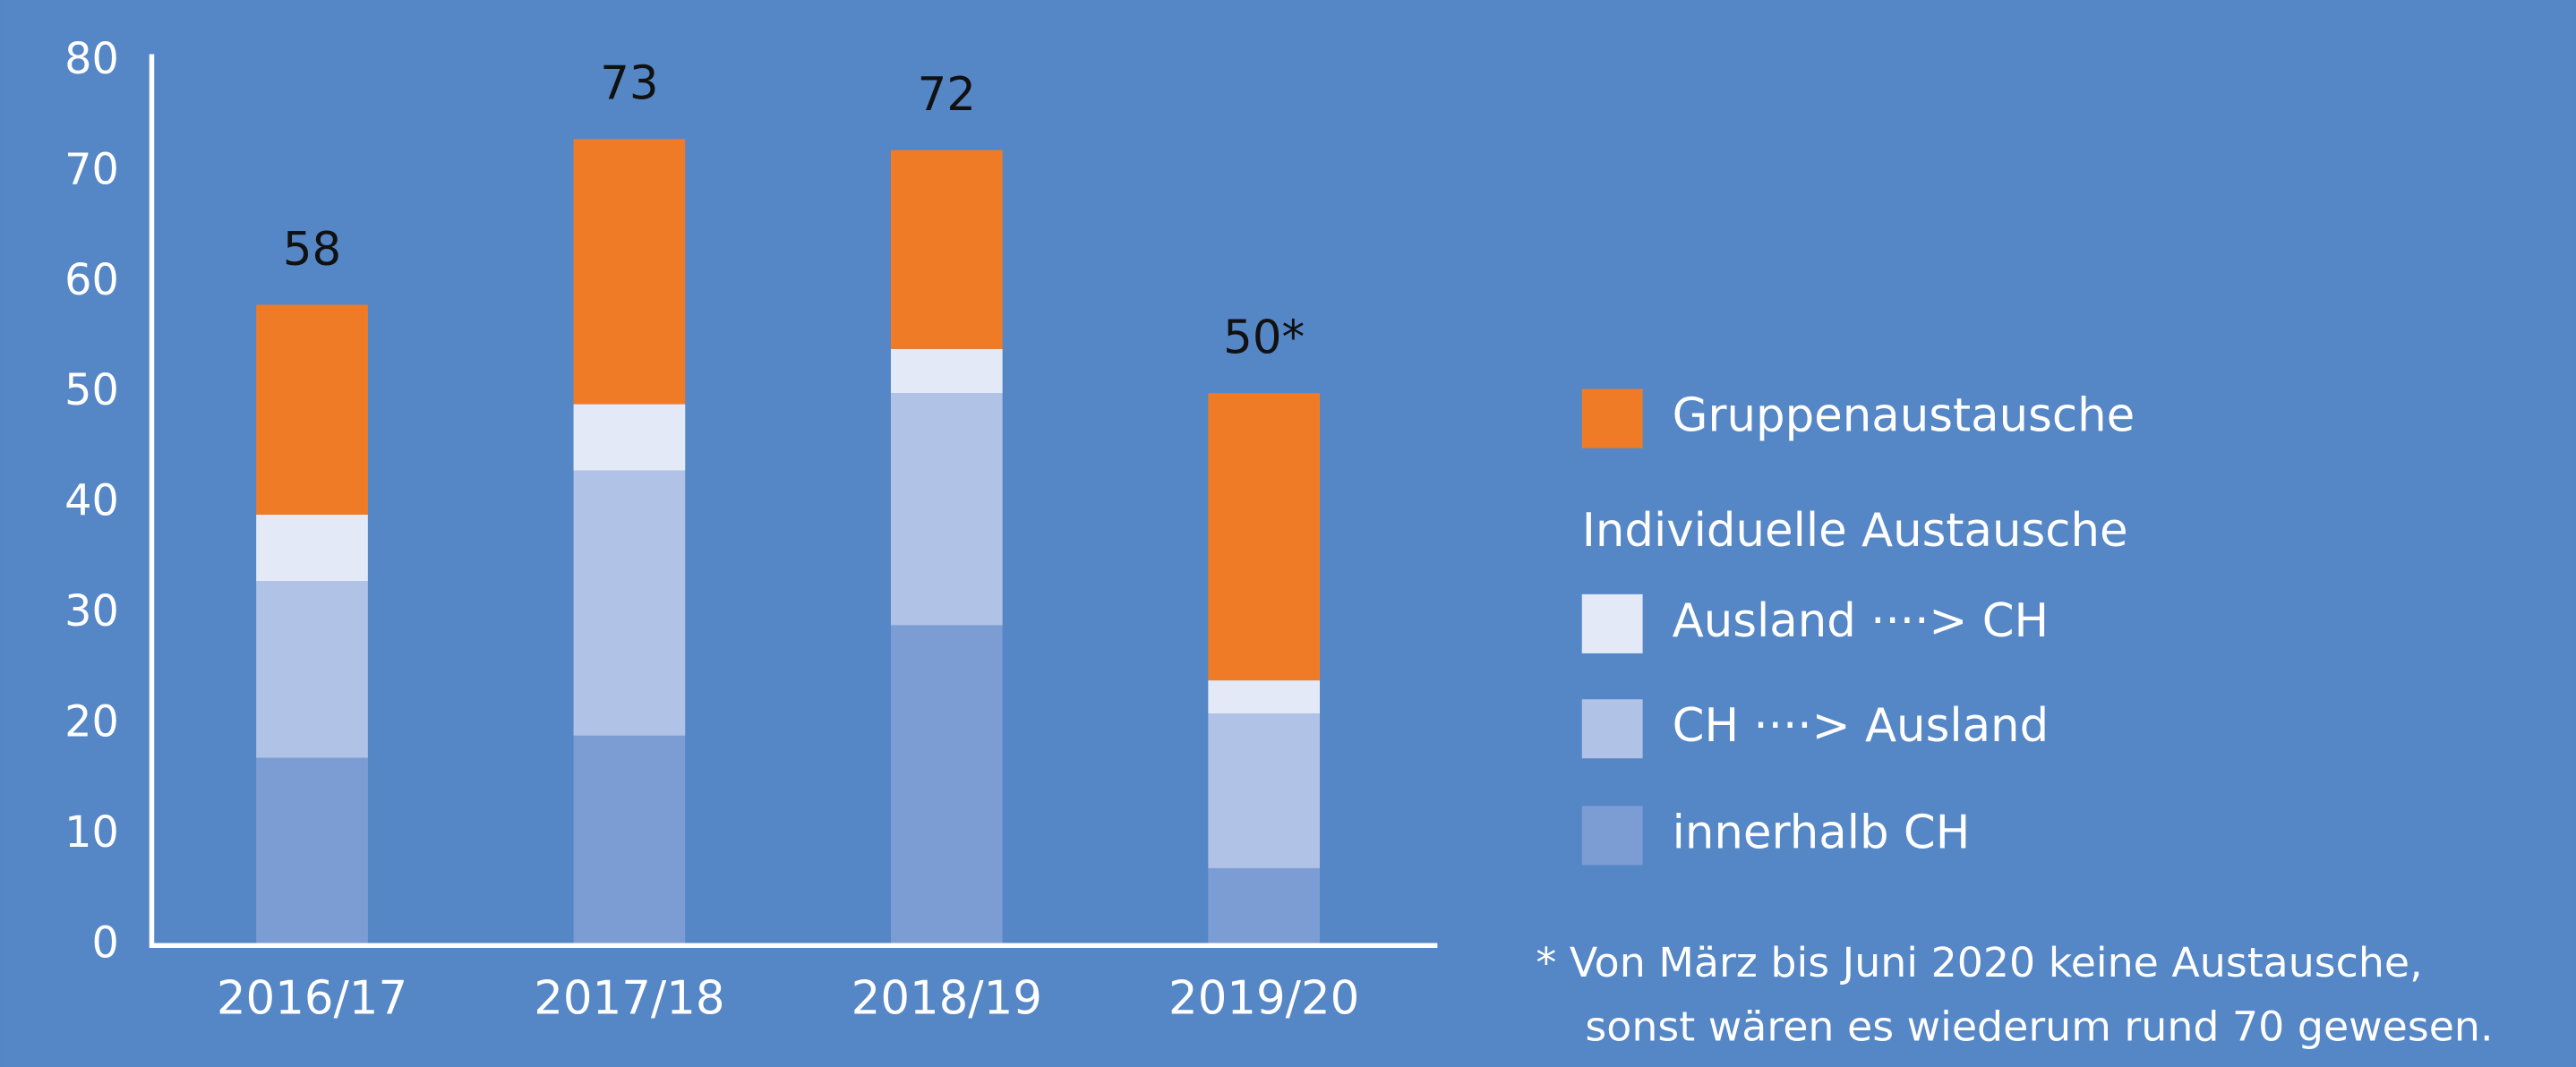 The width and height of the screenshot is (2576, 1067). Describe the element at coordinates (312, 999) in the screenshot. I see `x-tick-label: 2016/17` at that location.